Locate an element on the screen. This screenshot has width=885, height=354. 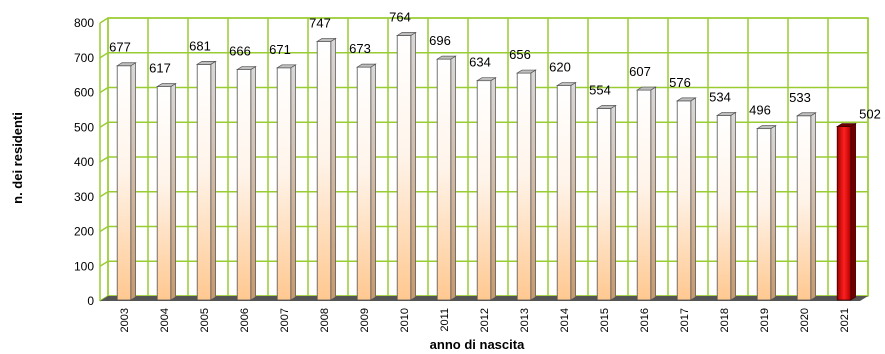
x-tick-label-2016: 2016 is located at coordinates (645, 320).